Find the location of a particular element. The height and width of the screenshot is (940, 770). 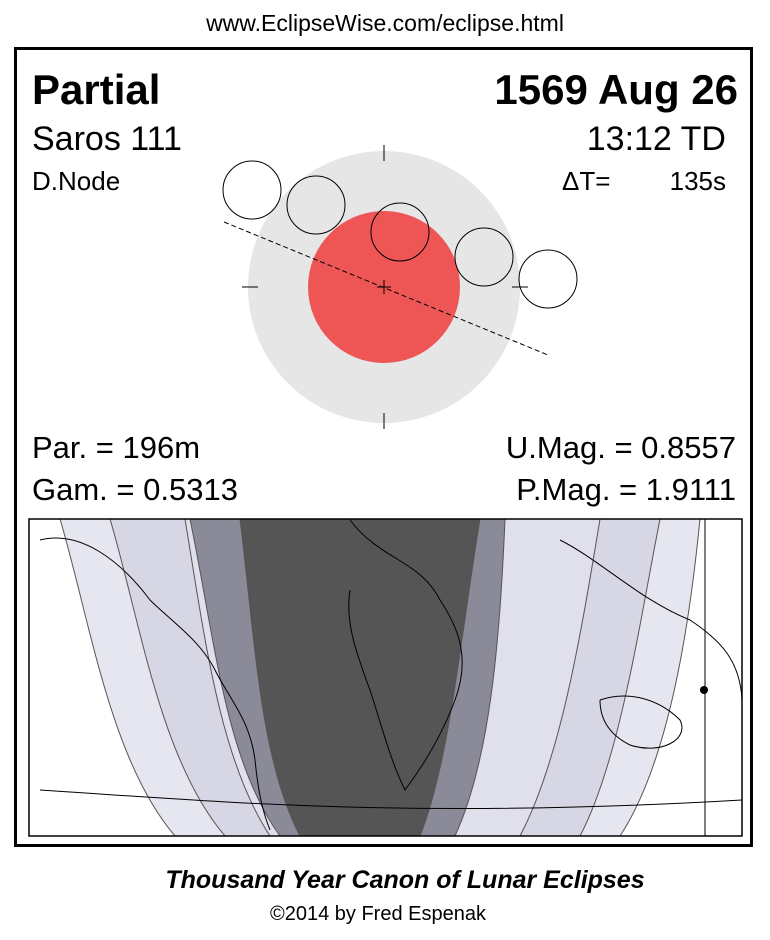

delta-t-label: ΔT= is located at coordinates (586, 181).